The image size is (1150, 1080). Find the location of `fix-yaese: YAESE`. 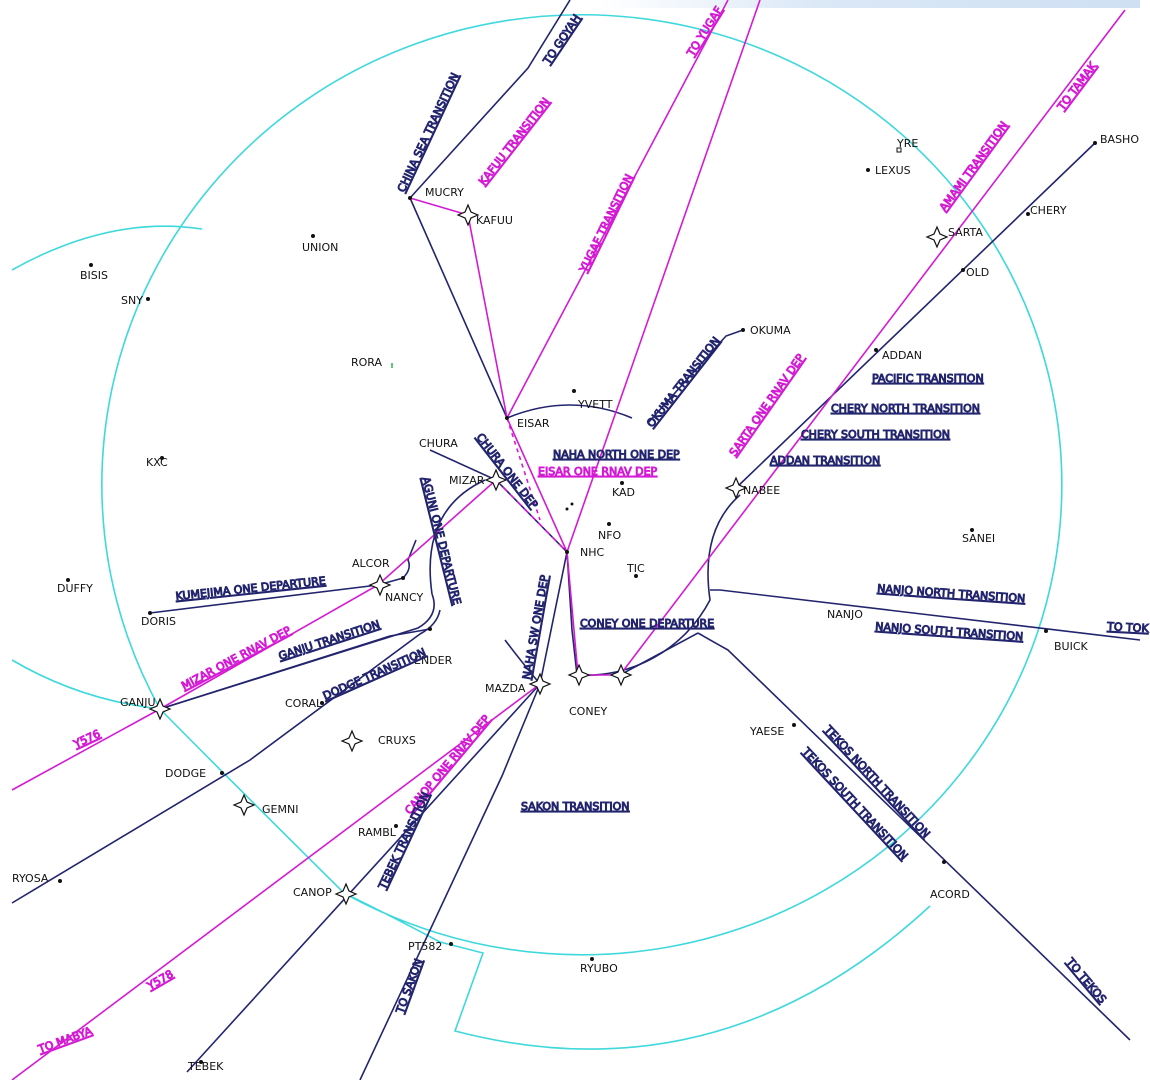

fix-yaese: YAESE is located at coordinates (766, 731).